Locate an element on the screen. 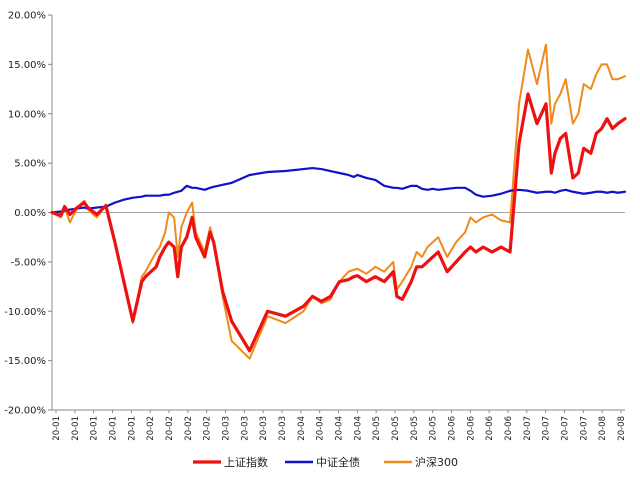  legend-label: 上证指数 is located at coordinates (246, 462).